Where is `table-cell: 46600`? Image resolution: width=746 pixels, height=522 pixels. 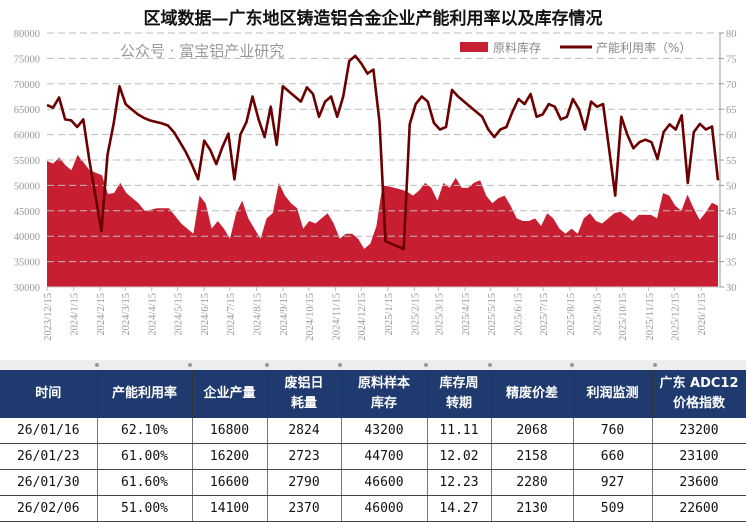 table-cell: 46600 is located at coordinates (384, 482).